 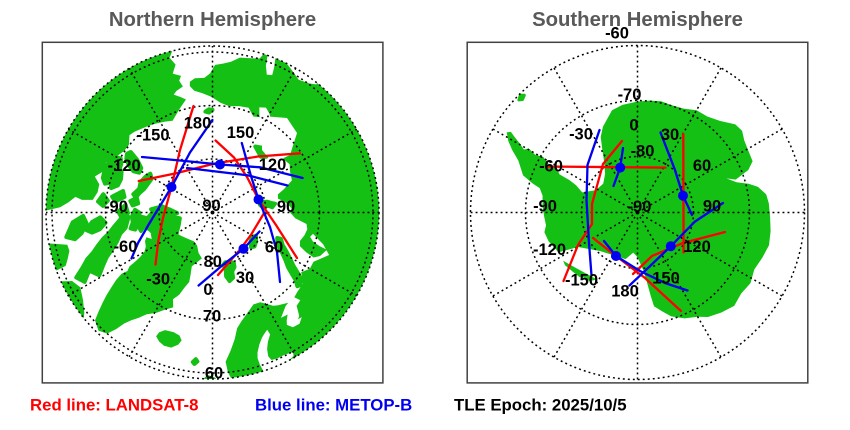 I want to click on svg-text: 80, so click(x=213, y=262).